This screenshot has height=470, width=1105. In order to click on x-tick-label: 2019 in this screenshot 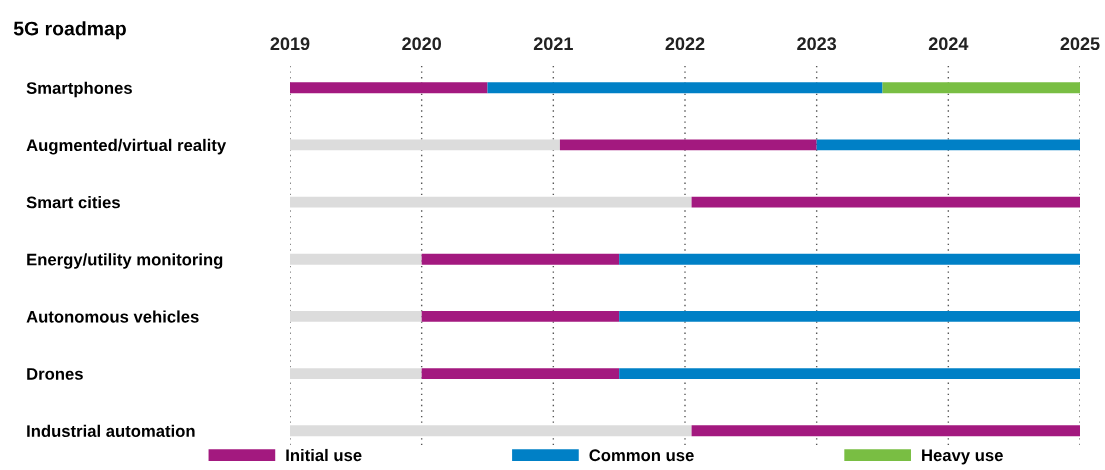, I will do `click(290, 44)`.